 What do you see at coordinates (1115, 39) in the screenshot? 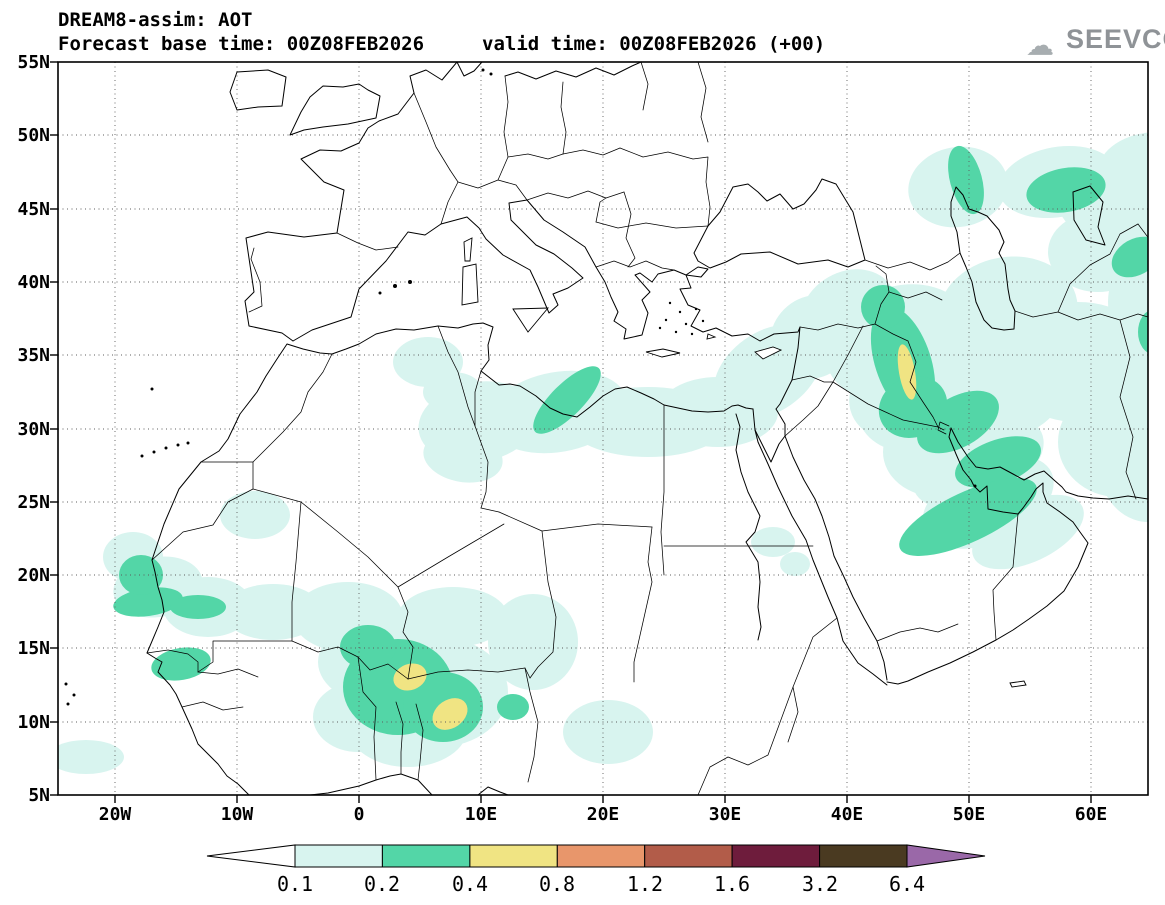
I see `logo-text: SEEVCCC` at bounding box center [1115, 39].